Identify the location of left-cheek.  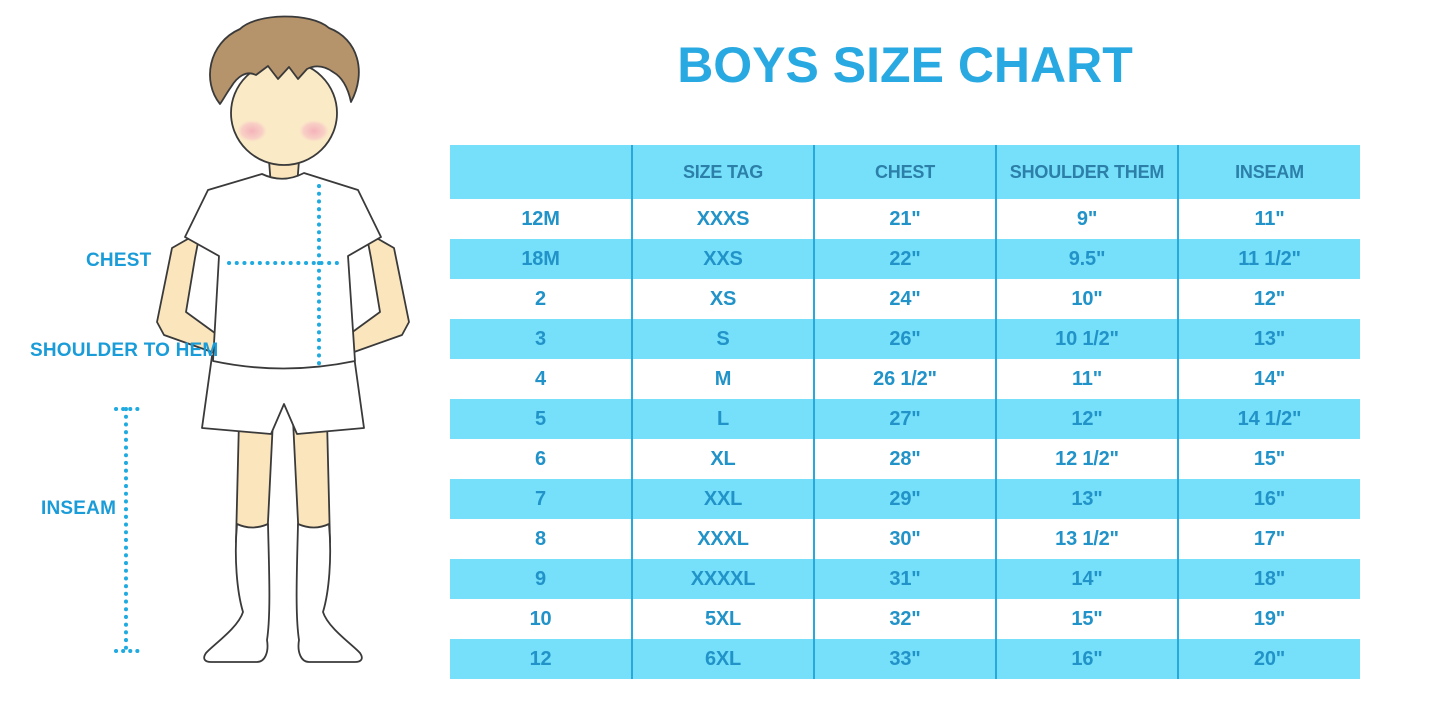
(252, 131).